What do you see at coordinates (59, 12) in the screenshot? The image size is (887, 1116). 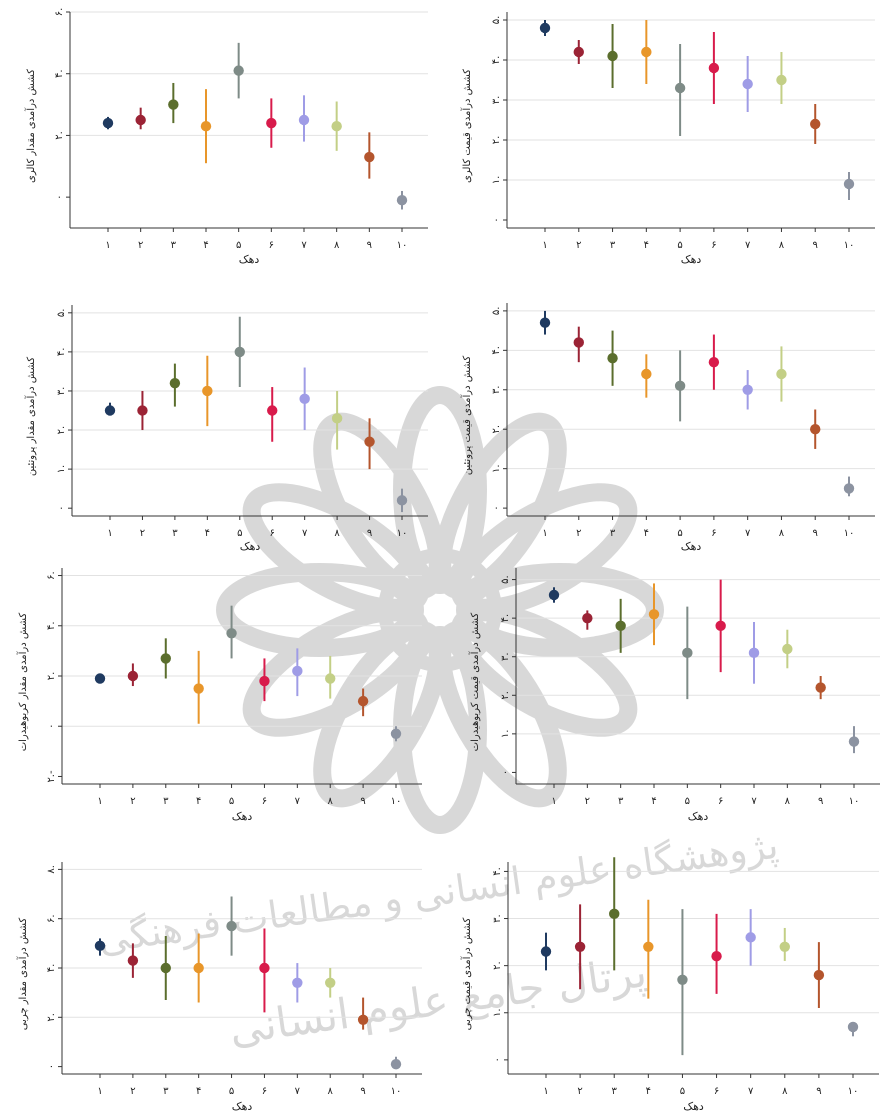 I see `y-tick-label: ۶.` at bounding box center [59, 12].